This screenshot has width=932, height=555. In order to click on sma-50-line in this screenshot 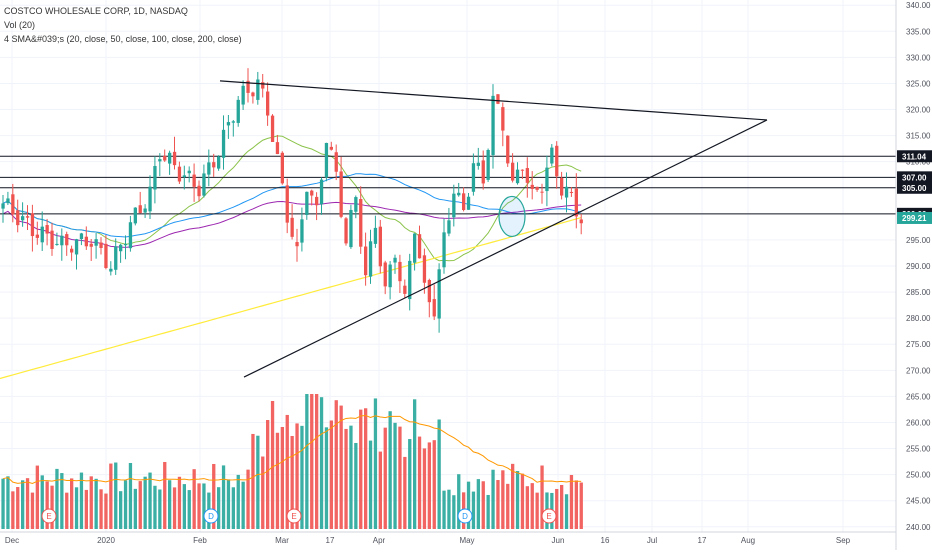, I will do `click(292, 205)`.